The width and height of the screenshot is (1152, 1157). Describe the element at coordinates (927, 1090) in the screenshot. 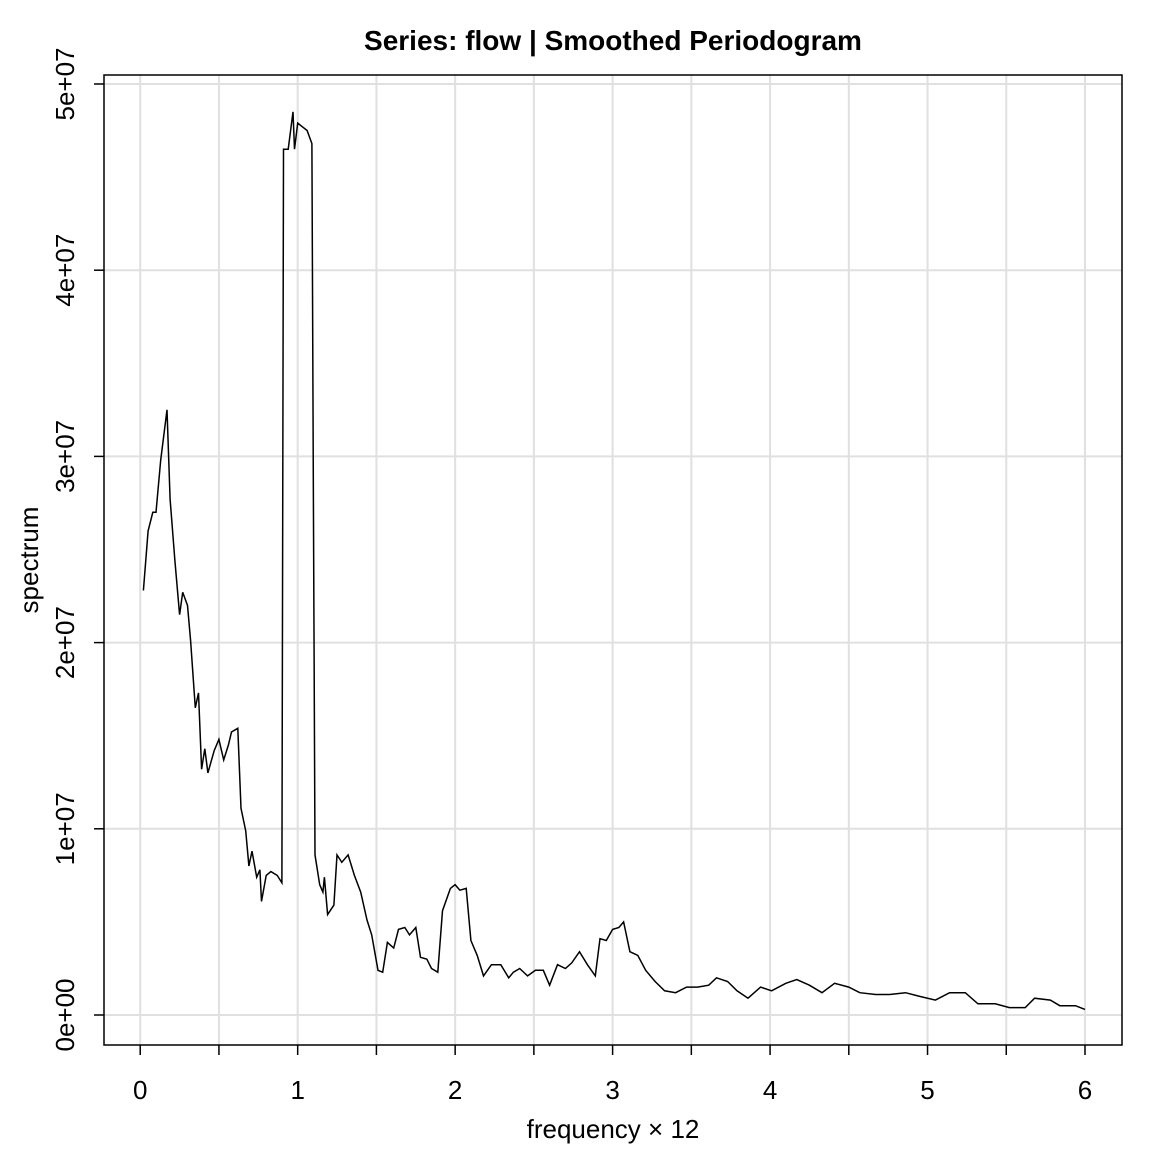

I see `x-tick-label: 5` at that location.